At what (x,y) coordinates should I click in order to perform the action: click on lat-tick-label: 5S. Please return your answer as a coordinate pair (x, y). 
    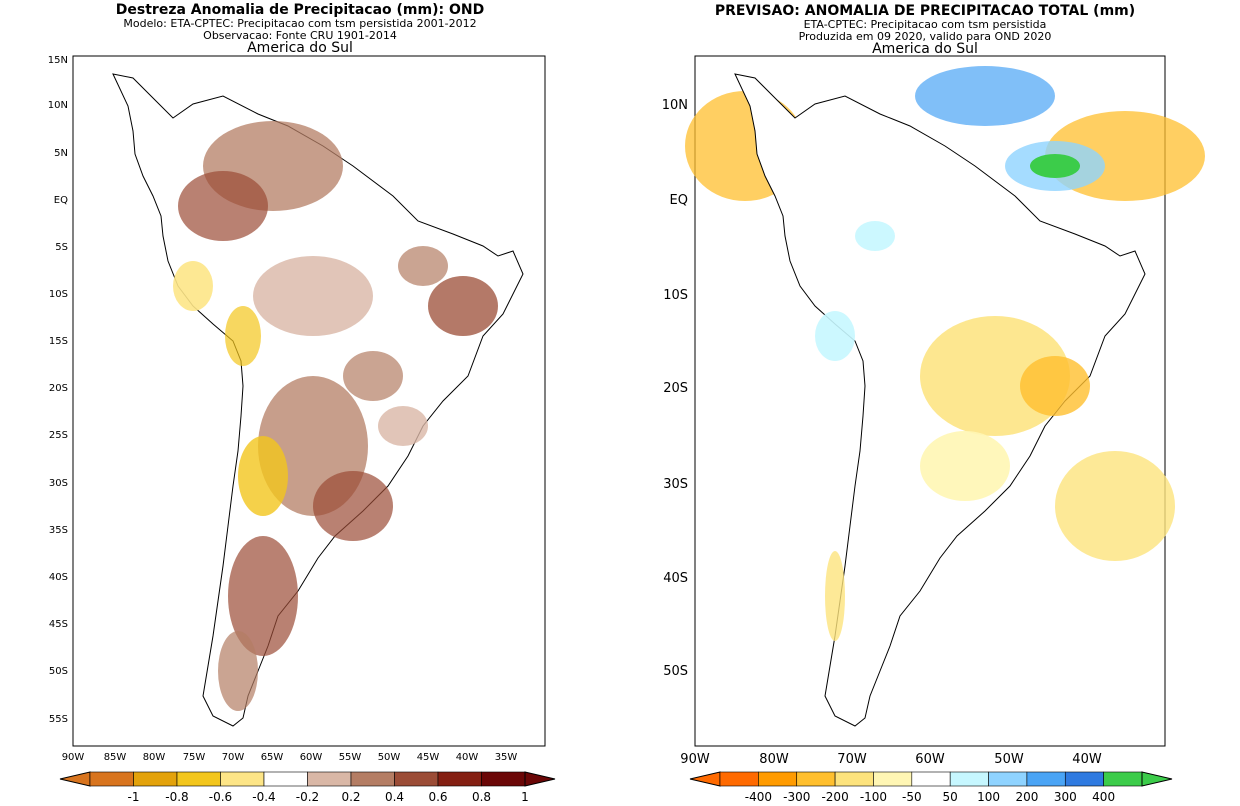
    Looking at the image, I should click on (61, 247).